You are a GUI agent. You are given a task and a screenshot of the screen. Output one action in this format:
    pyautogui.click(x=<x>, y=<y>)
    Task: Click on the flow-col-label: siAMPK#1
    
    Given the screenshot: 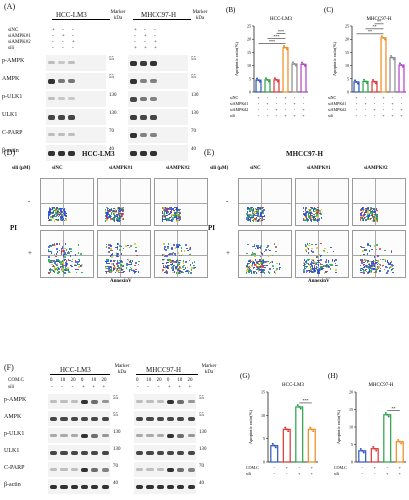 What is the action you would take?
    pyautogui.click(x=121, y=168)
    